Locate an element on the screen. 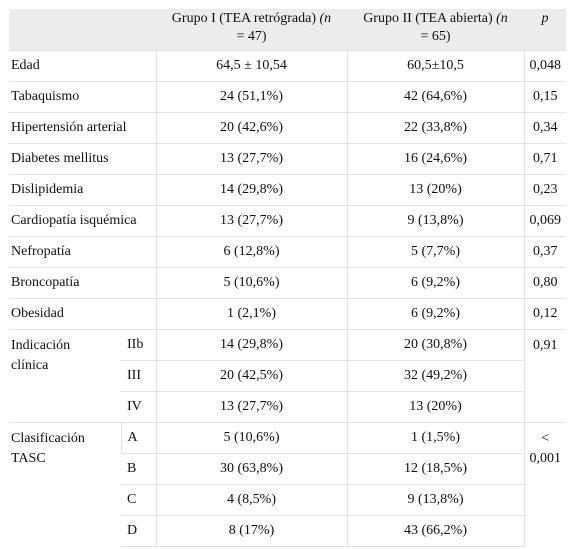 The height and width of the screenshot is (549, 576). sub-label: IV is located at coordinates (138, 407).